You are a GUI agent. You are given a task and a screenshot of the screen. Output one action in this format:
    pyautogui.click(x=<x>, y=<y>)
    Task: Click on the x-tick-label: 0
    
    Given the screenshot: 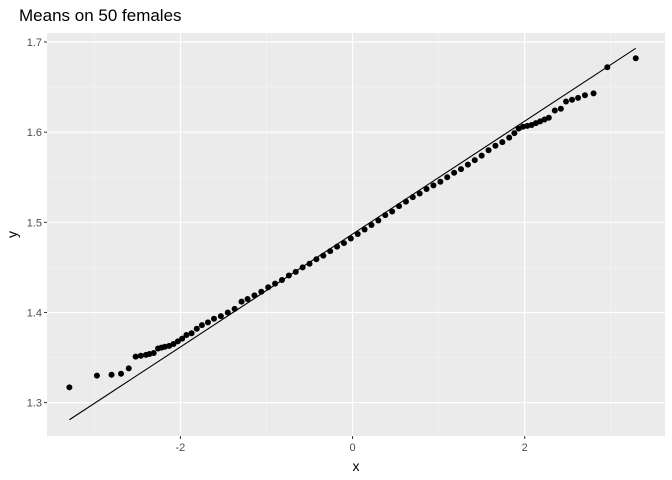 What is the action you would take?
    pyautogui.click(x=352, y=448)
    